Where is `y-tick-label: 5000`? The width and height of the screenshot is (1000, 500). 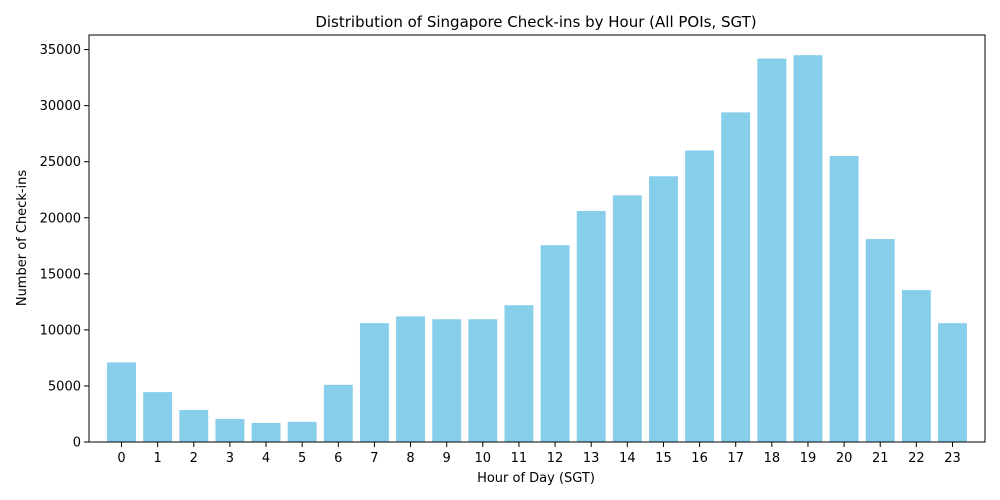
y-tick-label: 5000 is located at coordinates (64, 386).